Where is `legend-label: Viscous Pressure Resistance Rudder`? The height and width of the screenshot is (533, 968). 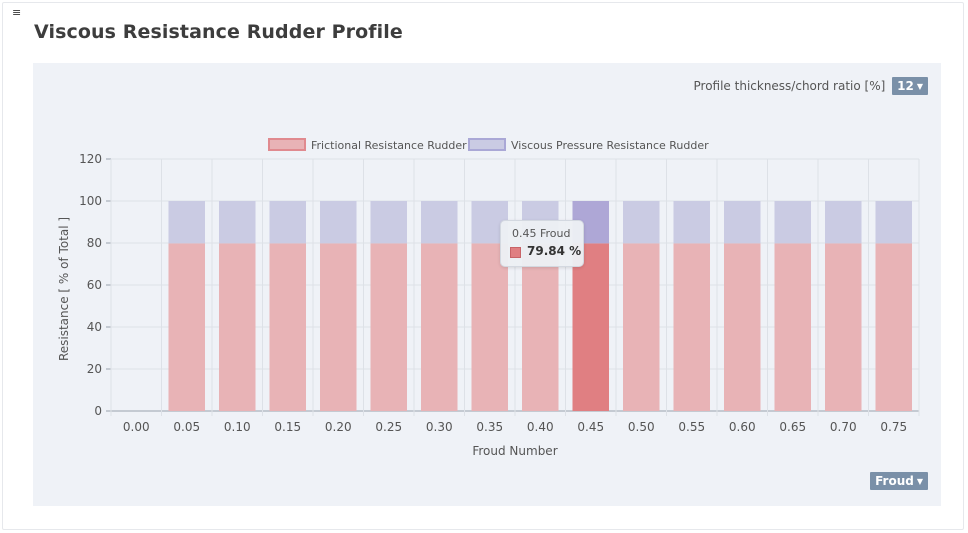 legend-label: Viscous Pressure Resistance Rudder is located at coordinates (610, 145).